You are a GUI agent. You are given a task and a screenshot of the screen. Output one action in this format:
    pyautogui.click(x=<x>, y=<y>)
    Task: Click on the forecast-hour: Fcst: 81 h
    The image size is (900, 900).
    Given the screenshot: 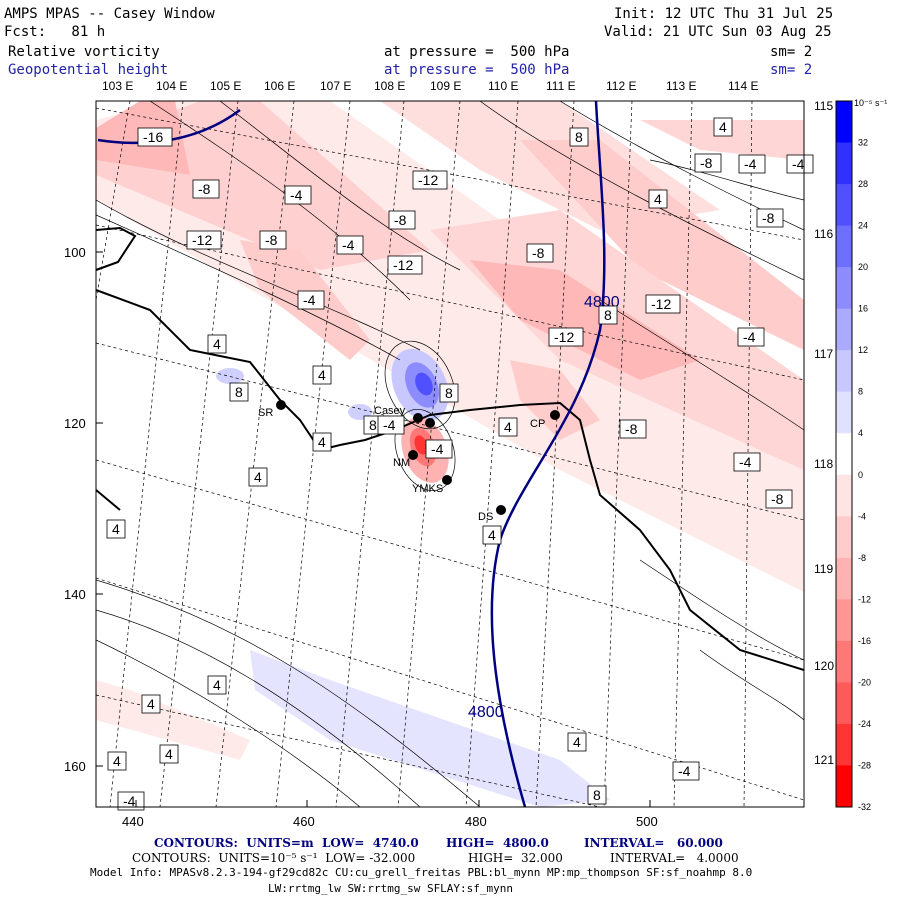 What is the action you would take?
    pyautogui.click(x=55, y=32)
    